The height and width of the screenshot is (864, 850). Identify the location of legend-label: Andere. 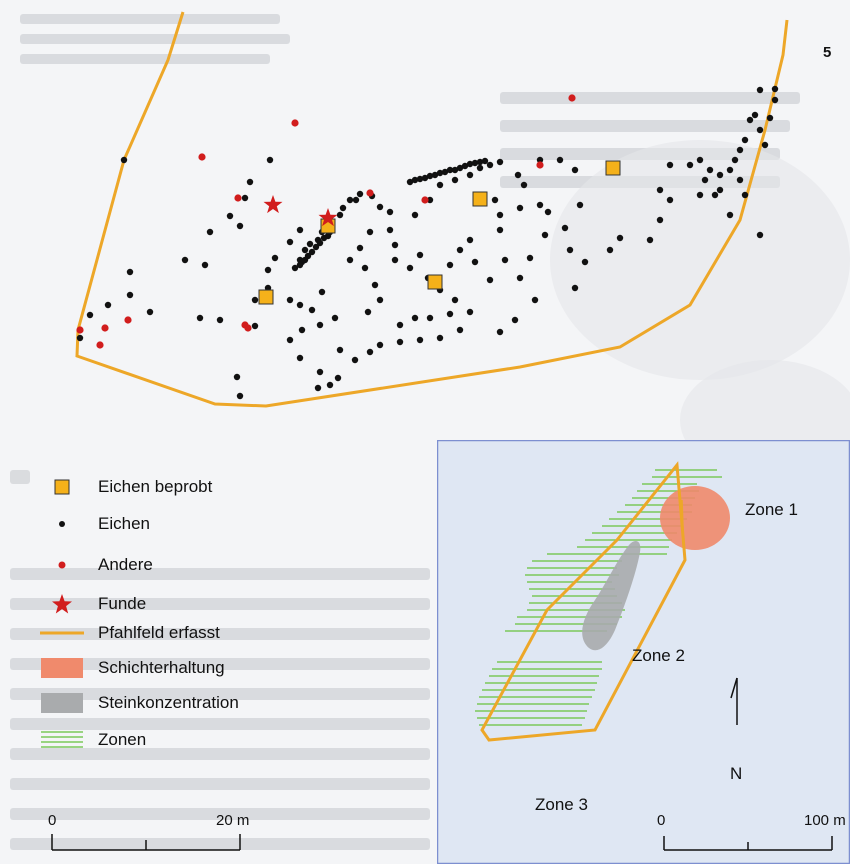
(125, 564).